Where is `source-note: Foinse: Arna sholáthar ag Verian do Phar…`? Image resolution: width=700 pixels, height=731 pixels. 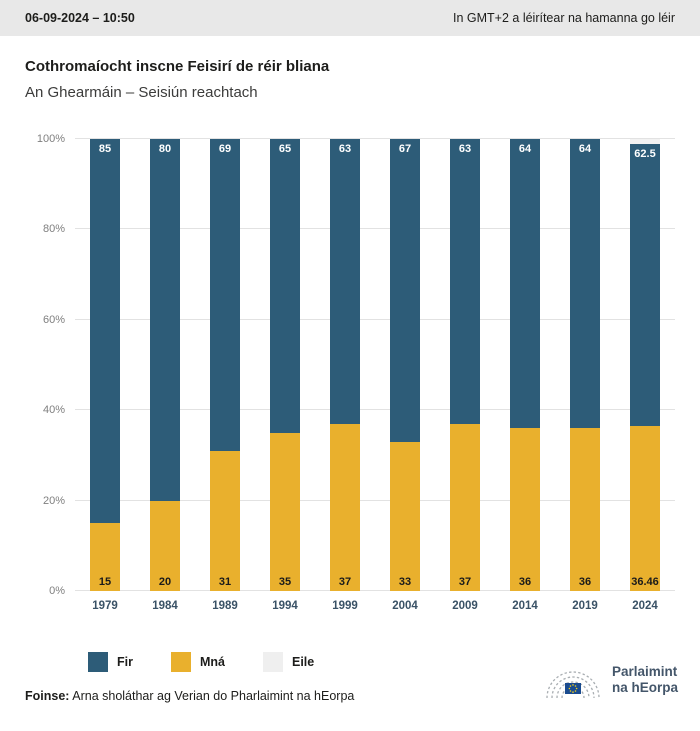
source-note: Foinse: Arna sholáthar ag Verian do Phar… is located at coordinates (350, 696).